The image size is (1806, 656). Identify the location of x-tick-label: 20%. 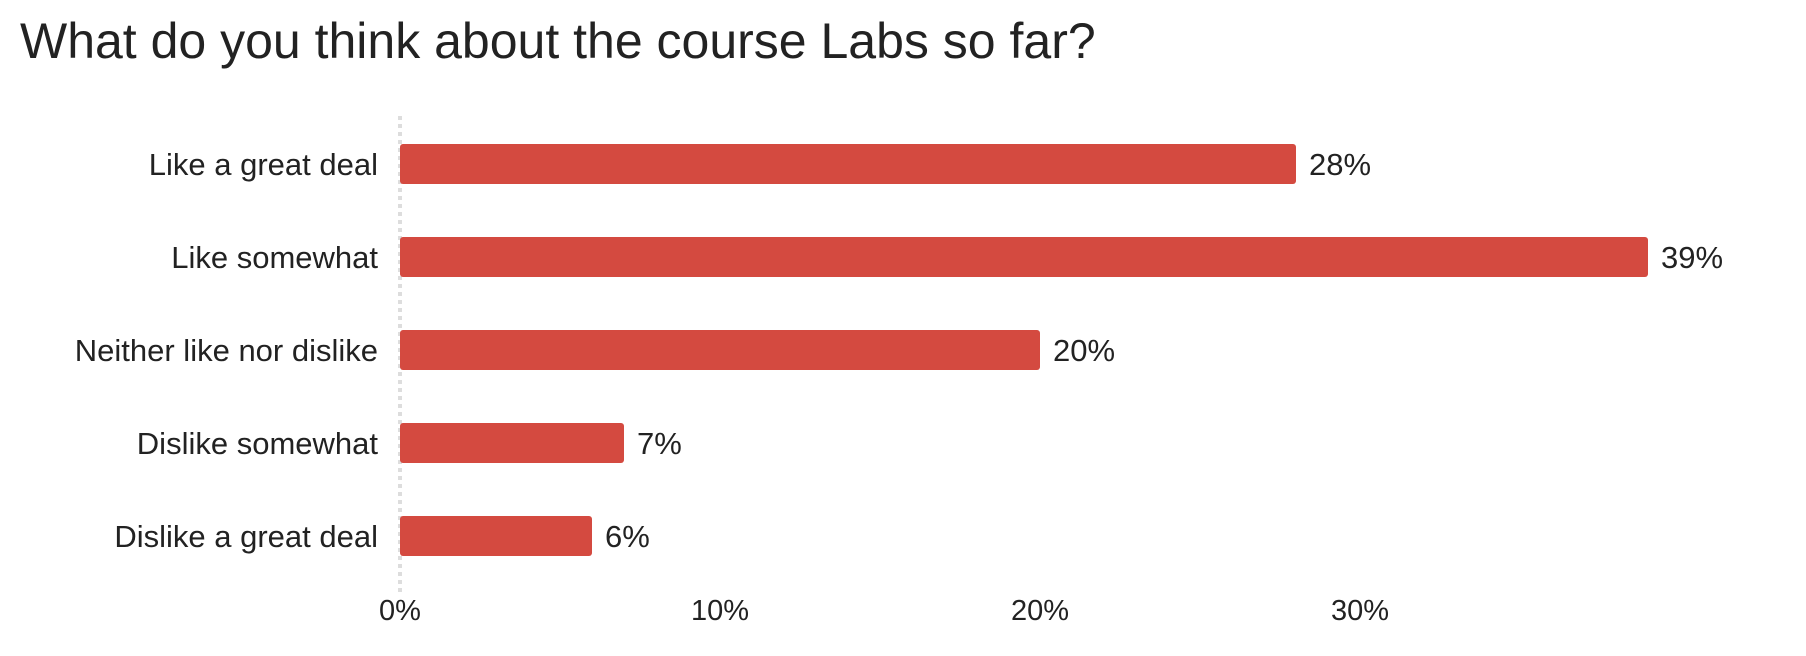
(1040, 611).